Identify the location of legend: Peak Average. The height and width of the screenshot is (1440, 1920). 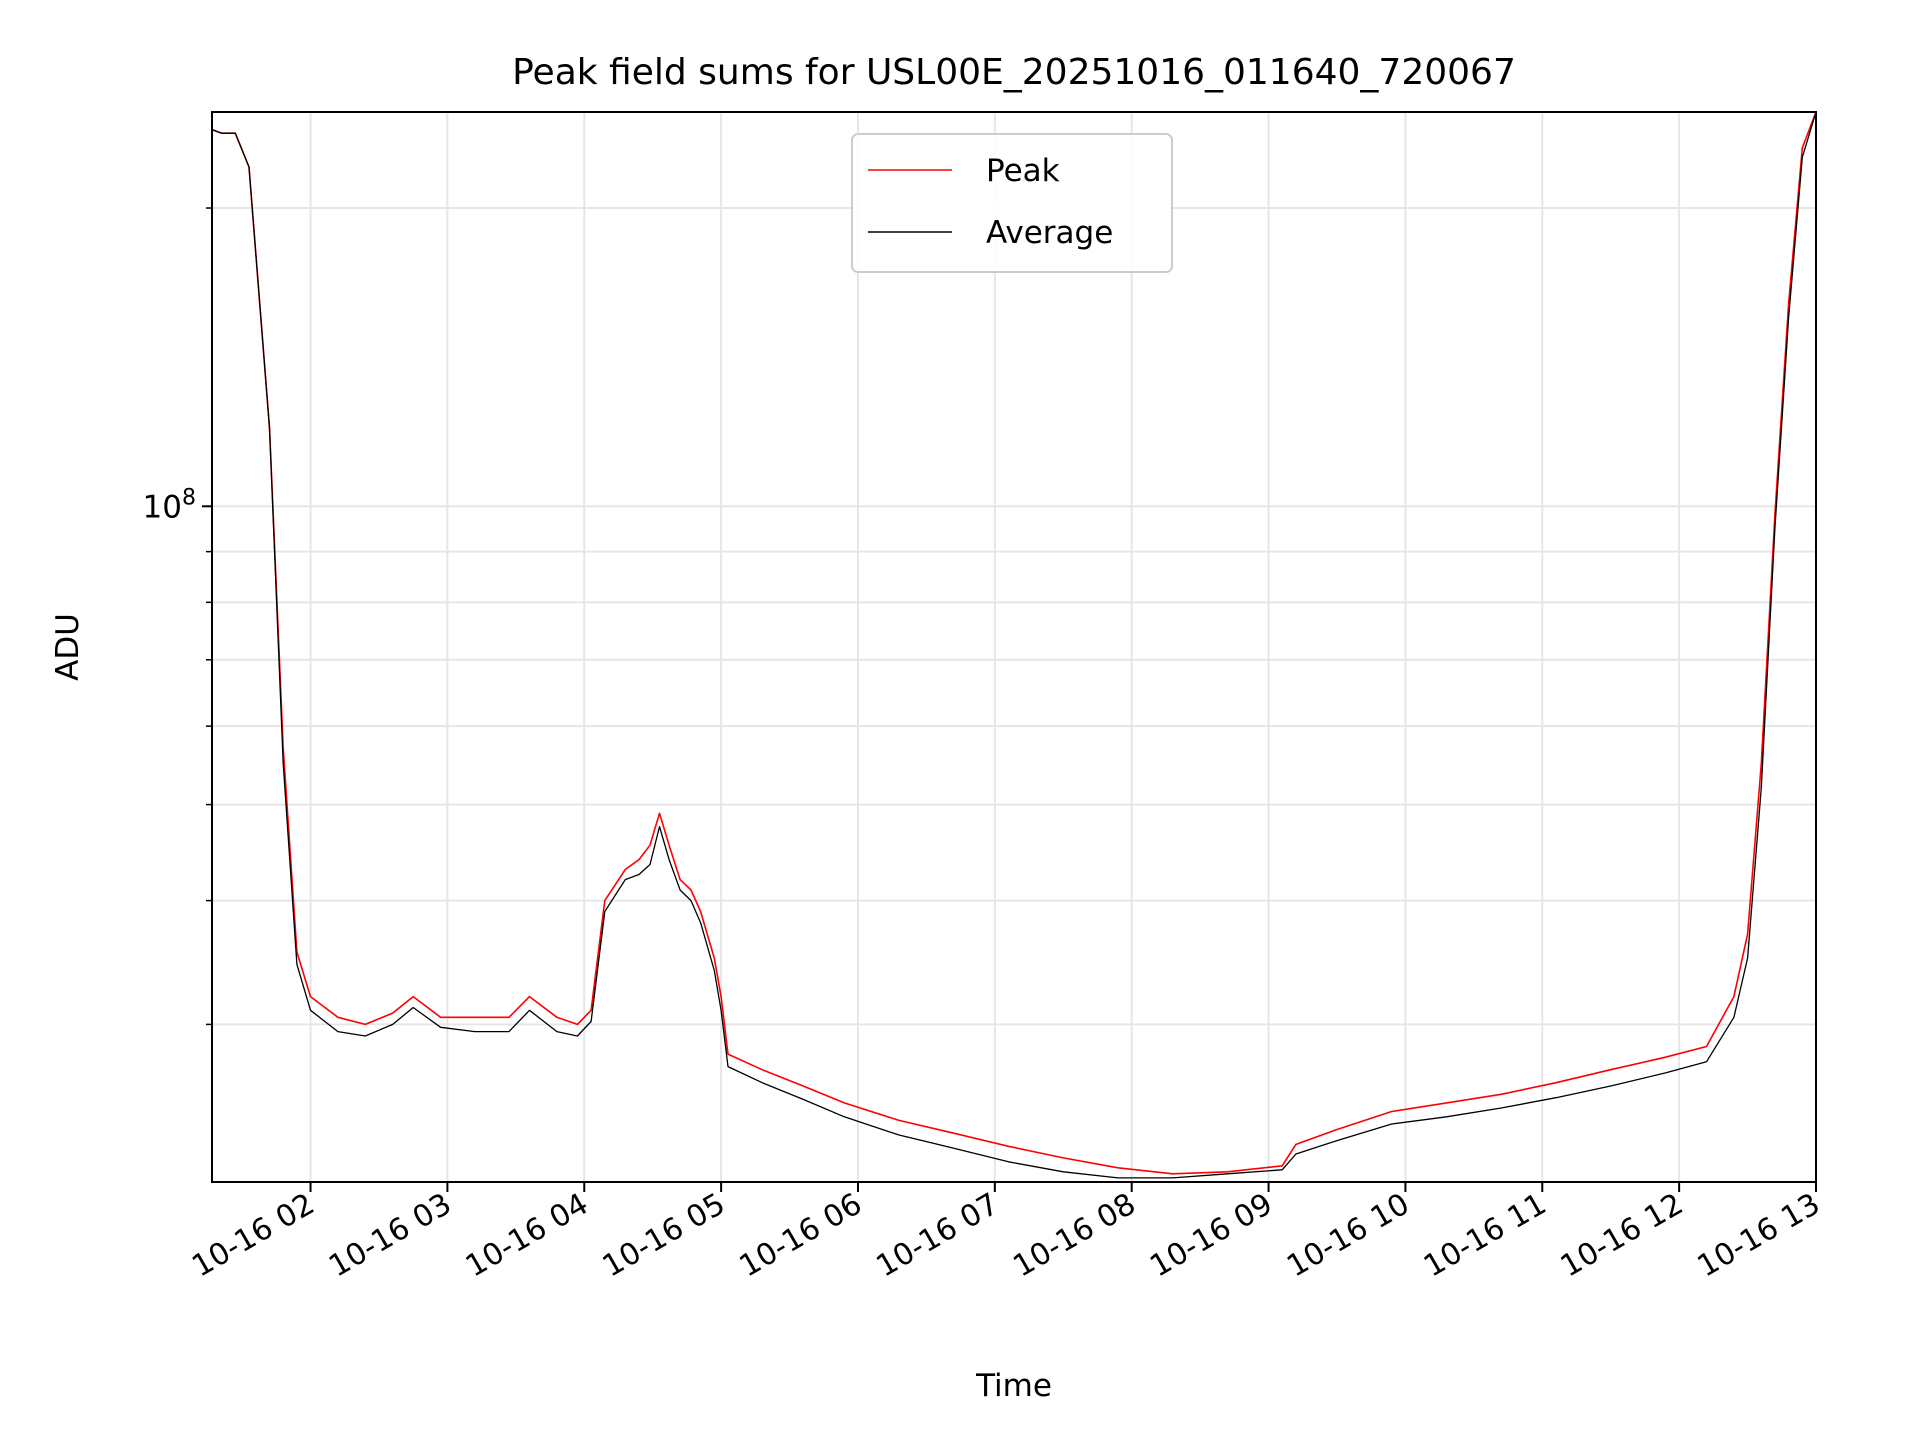
(1012, 203).